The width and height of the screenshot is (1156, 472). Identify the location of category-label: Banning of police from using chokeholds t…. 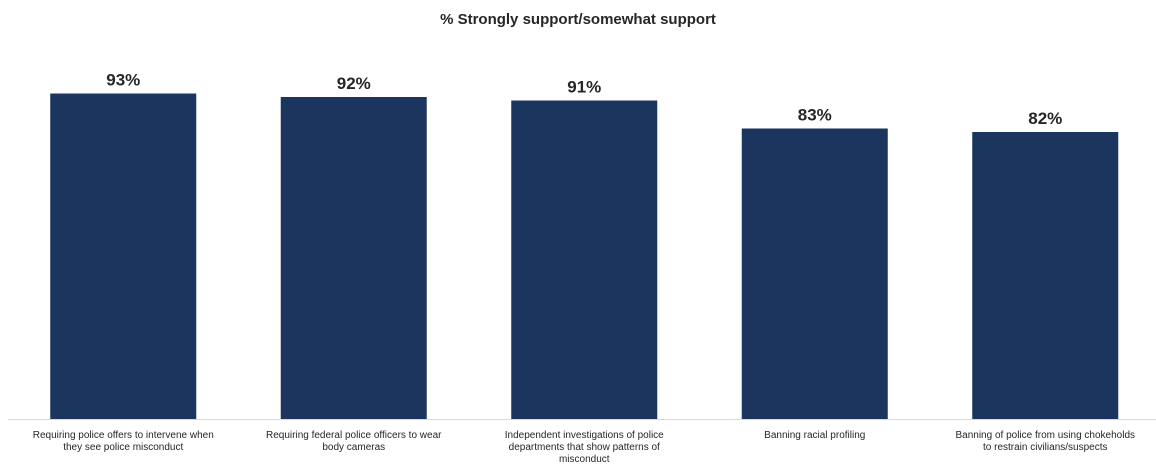
(1045, 441).